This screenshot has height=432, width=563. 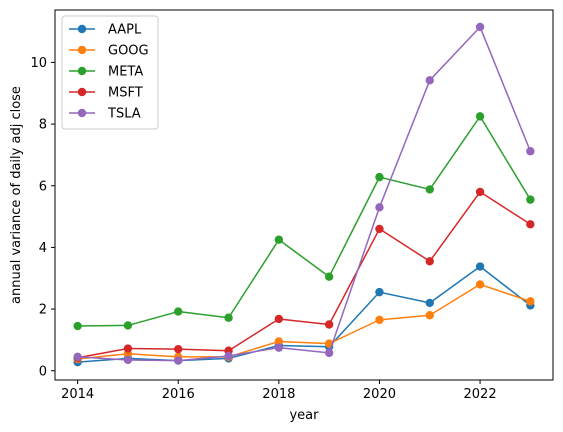 I want to click on y-tick-label: 4, so click(x=43, y=248).